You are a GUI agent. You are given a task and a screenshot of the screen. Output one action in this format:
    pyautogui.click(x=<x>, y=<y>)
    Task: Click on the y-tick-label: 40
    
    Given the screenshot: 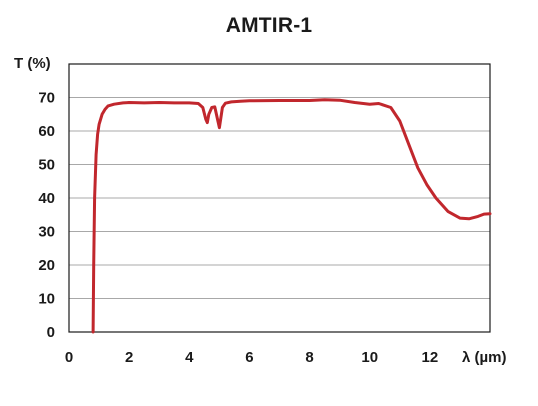 What is the action you would take?
    pyautogui.click(x=46, y=198)
    